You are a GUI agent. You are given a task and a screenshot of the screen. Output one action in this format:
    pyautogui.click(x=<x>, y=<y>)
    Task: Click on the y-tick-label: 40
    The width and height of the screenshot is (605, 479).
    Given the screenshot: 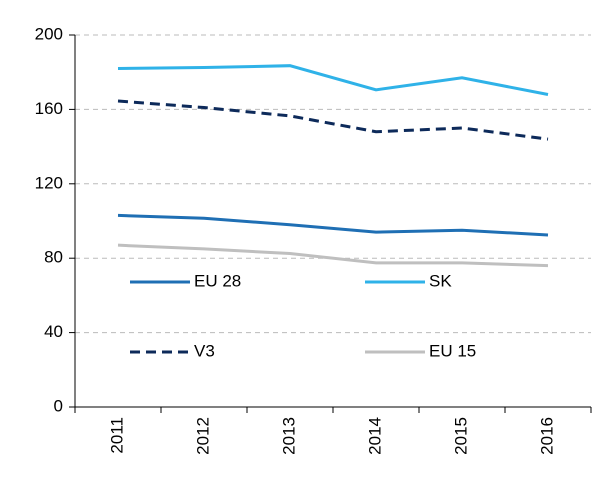 What is the action you would take?
    pyautogui.click(x=53, y=331)
    